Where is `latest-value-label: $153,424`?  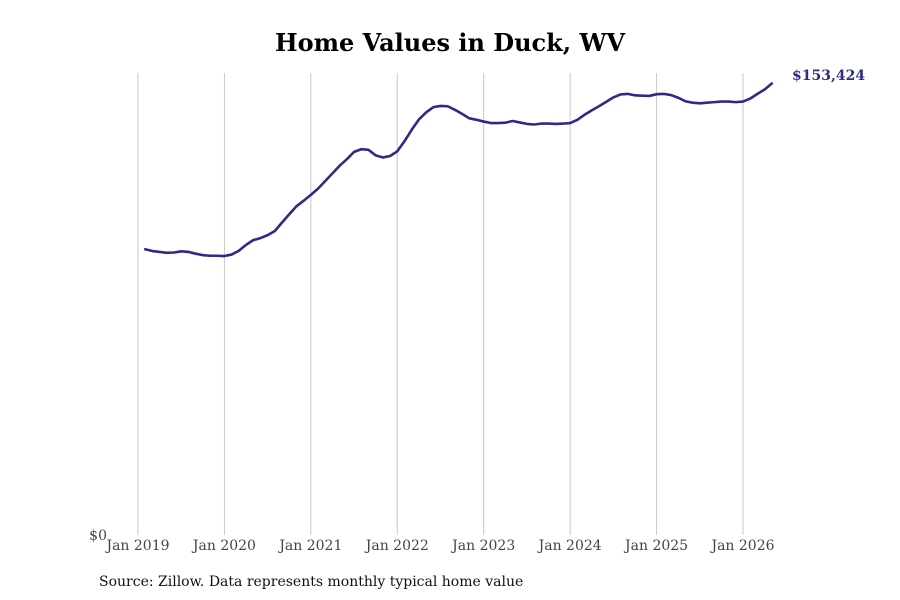 latest-value-label: $153,424 is located at coordinates (828, 76).